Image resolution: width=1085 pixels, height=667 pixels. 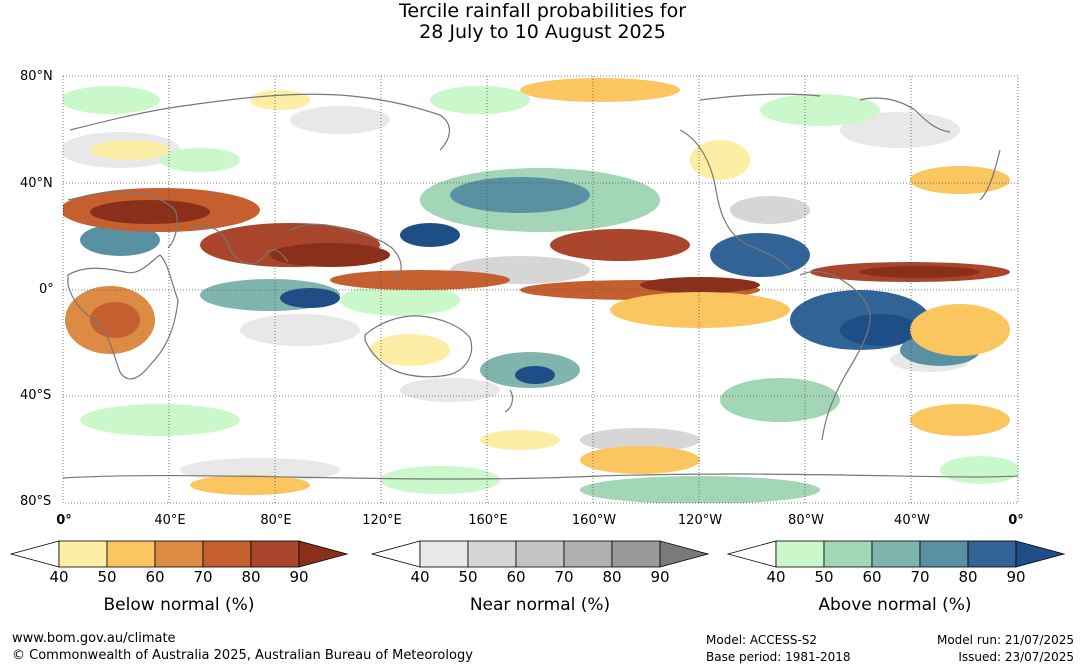 I want to click on legend-near-normal-tick: 50, so click(x=468, y=577).